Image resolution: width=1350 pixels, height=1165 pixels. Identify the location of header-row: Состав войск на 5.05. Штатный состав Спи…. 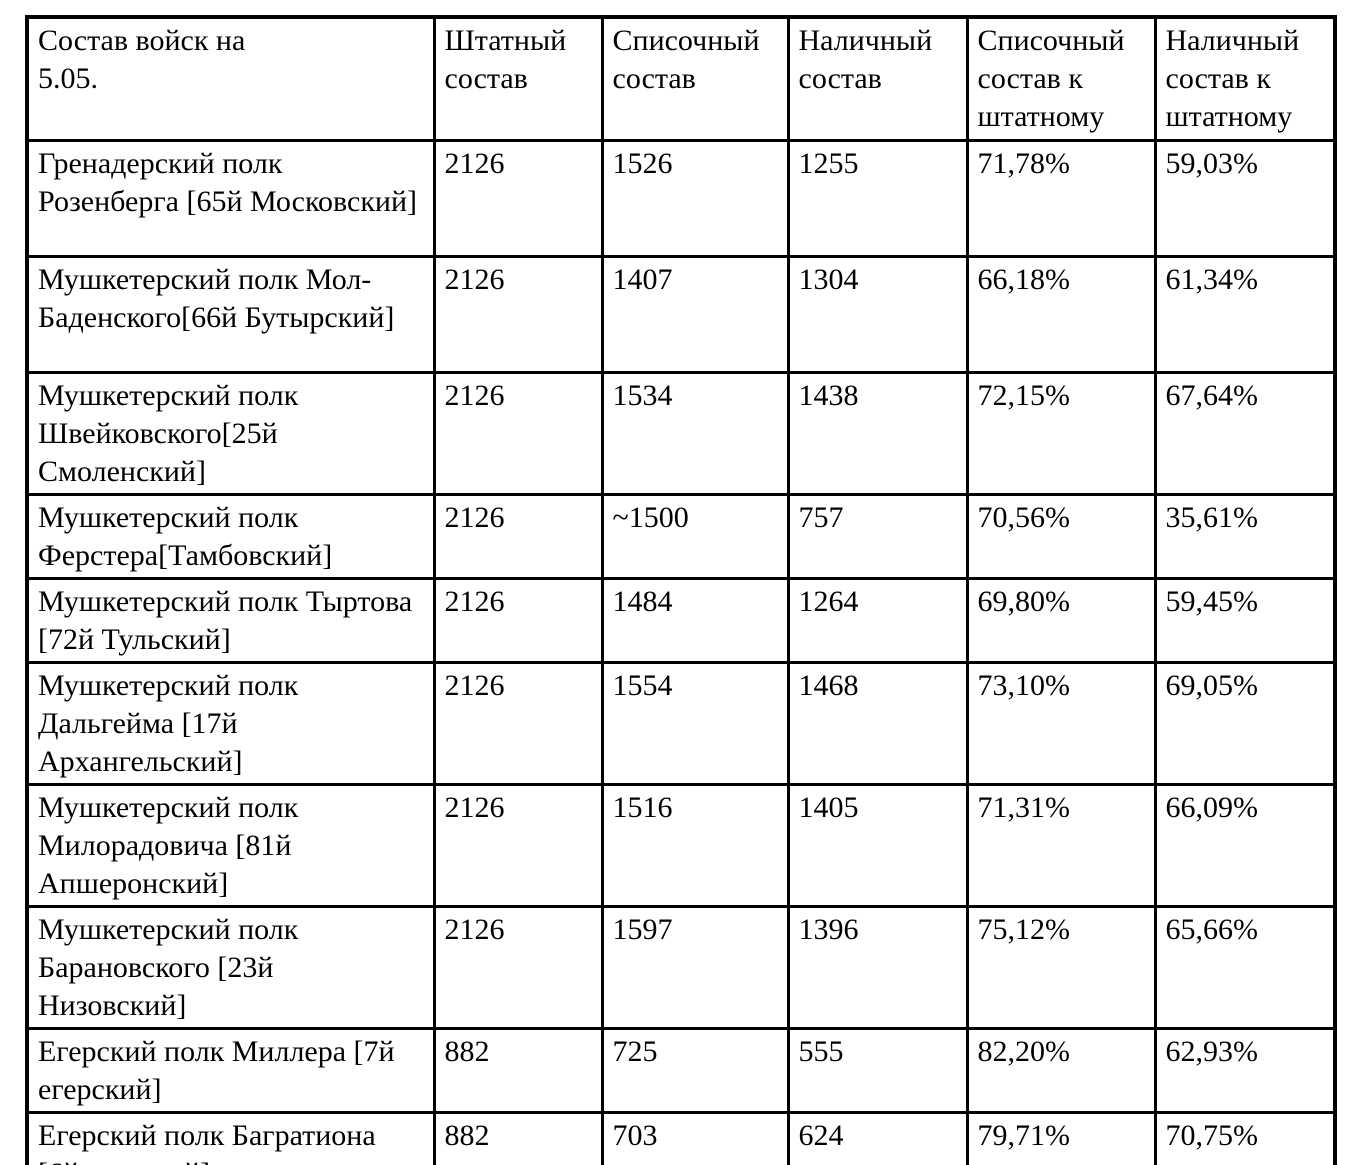
(681, 78).